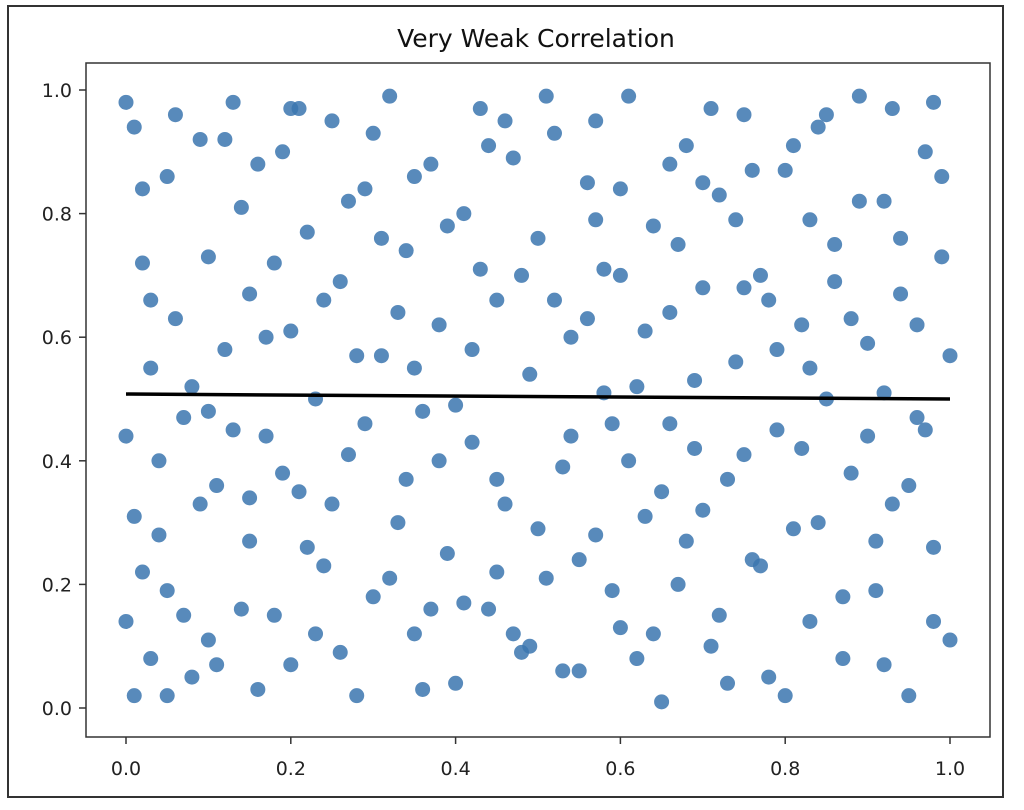 The image size is (1024, 810). I want to click on x-tick-label: 0.0, so click(126, 769).